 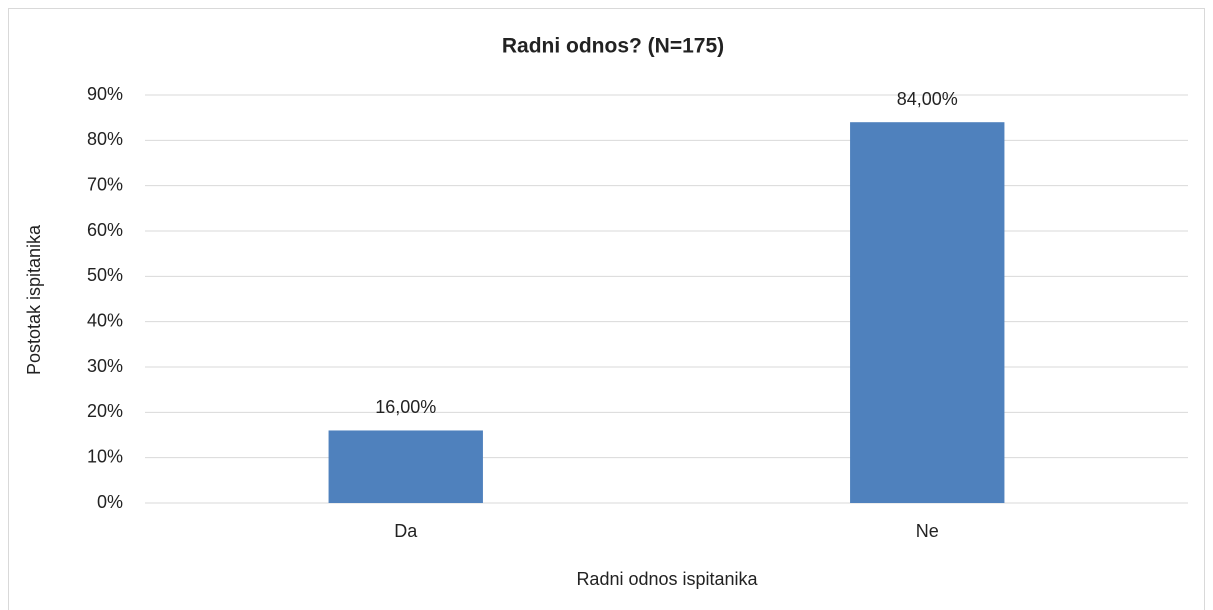 What do you see at coordinates (613, 46) in the screenshot?
I see `chart-title: Radni odnos? (N=175)` at bounding box center [613, 46].